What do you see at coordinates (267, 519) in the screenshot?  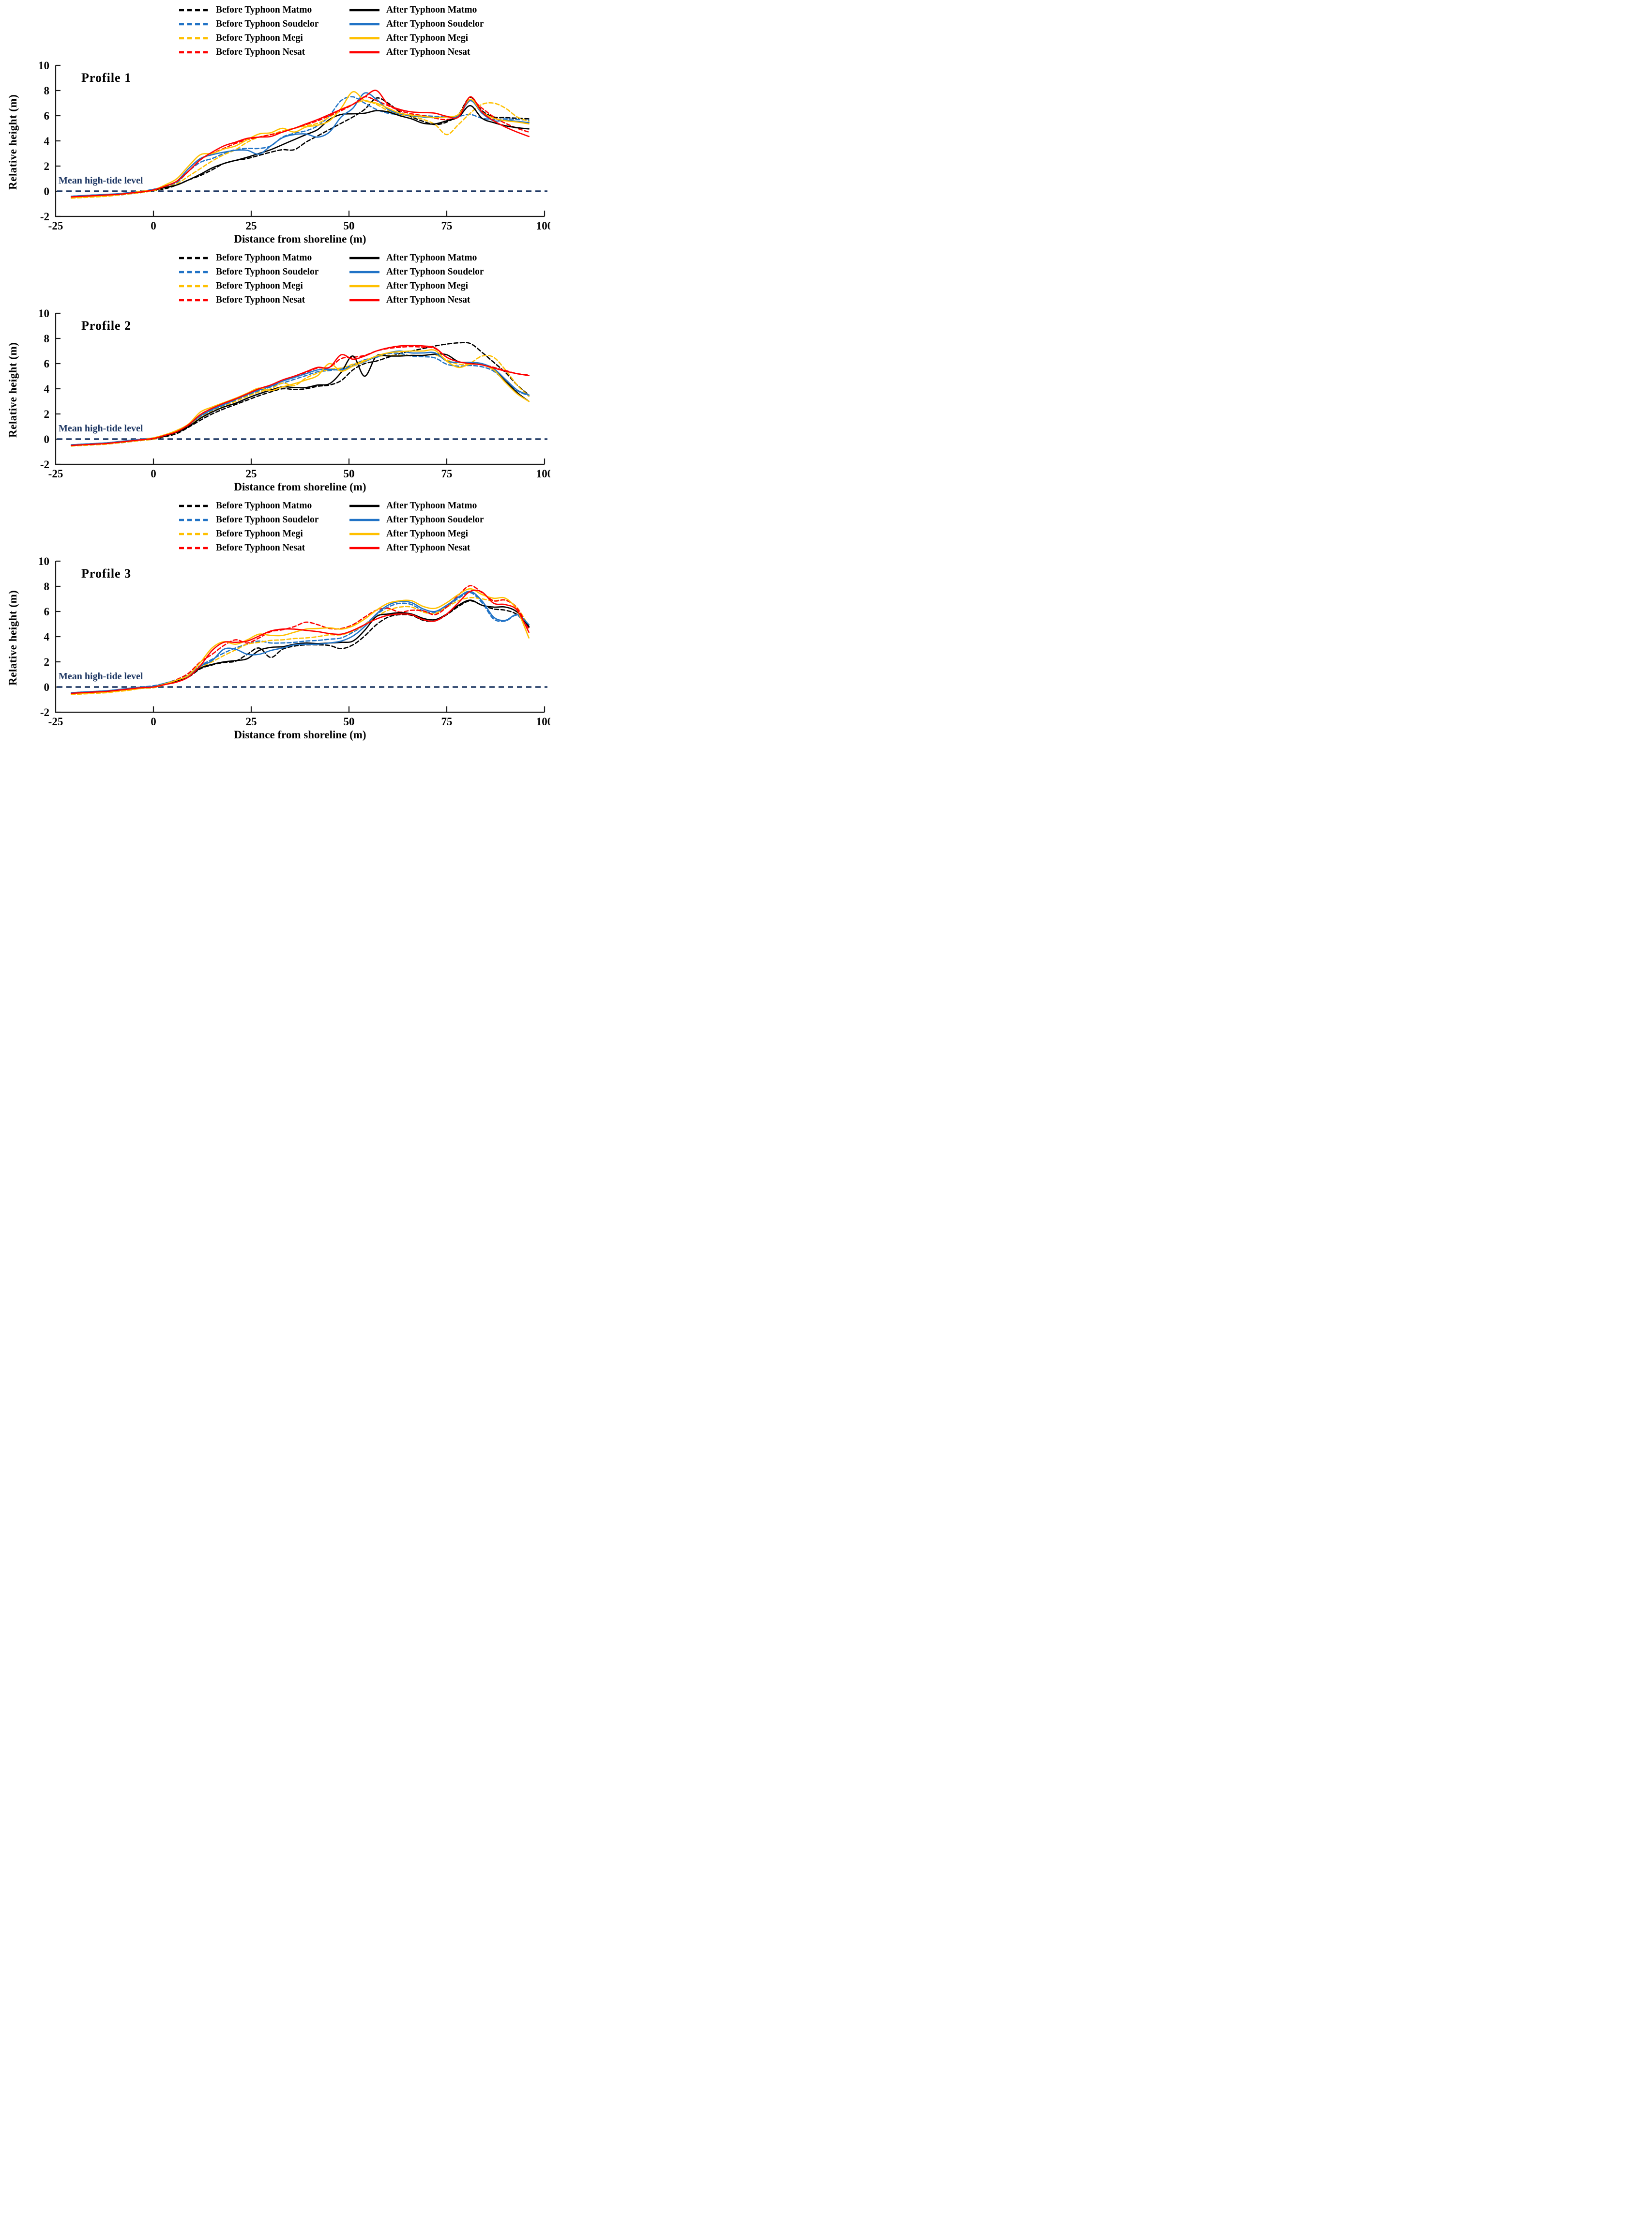 I see `legend-label: Before Typhoon Soudelor` at bounding box center [267, 519].